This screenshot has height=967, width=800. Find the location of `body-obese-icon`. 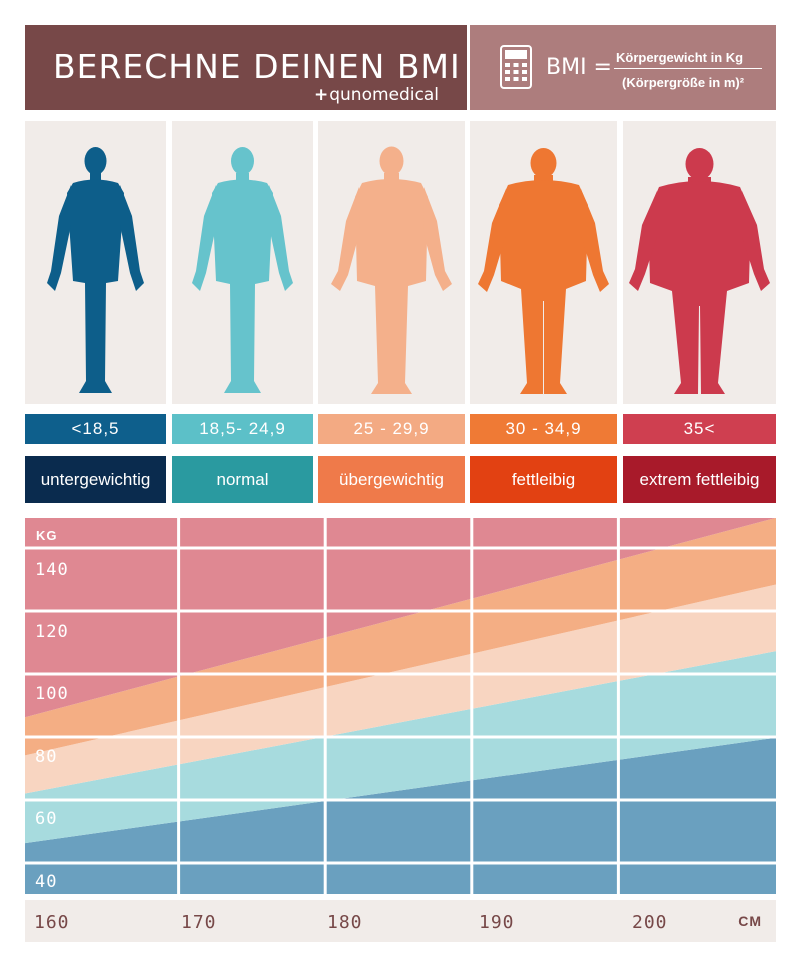

body-obese-icon is located at coordinates (543, 271).